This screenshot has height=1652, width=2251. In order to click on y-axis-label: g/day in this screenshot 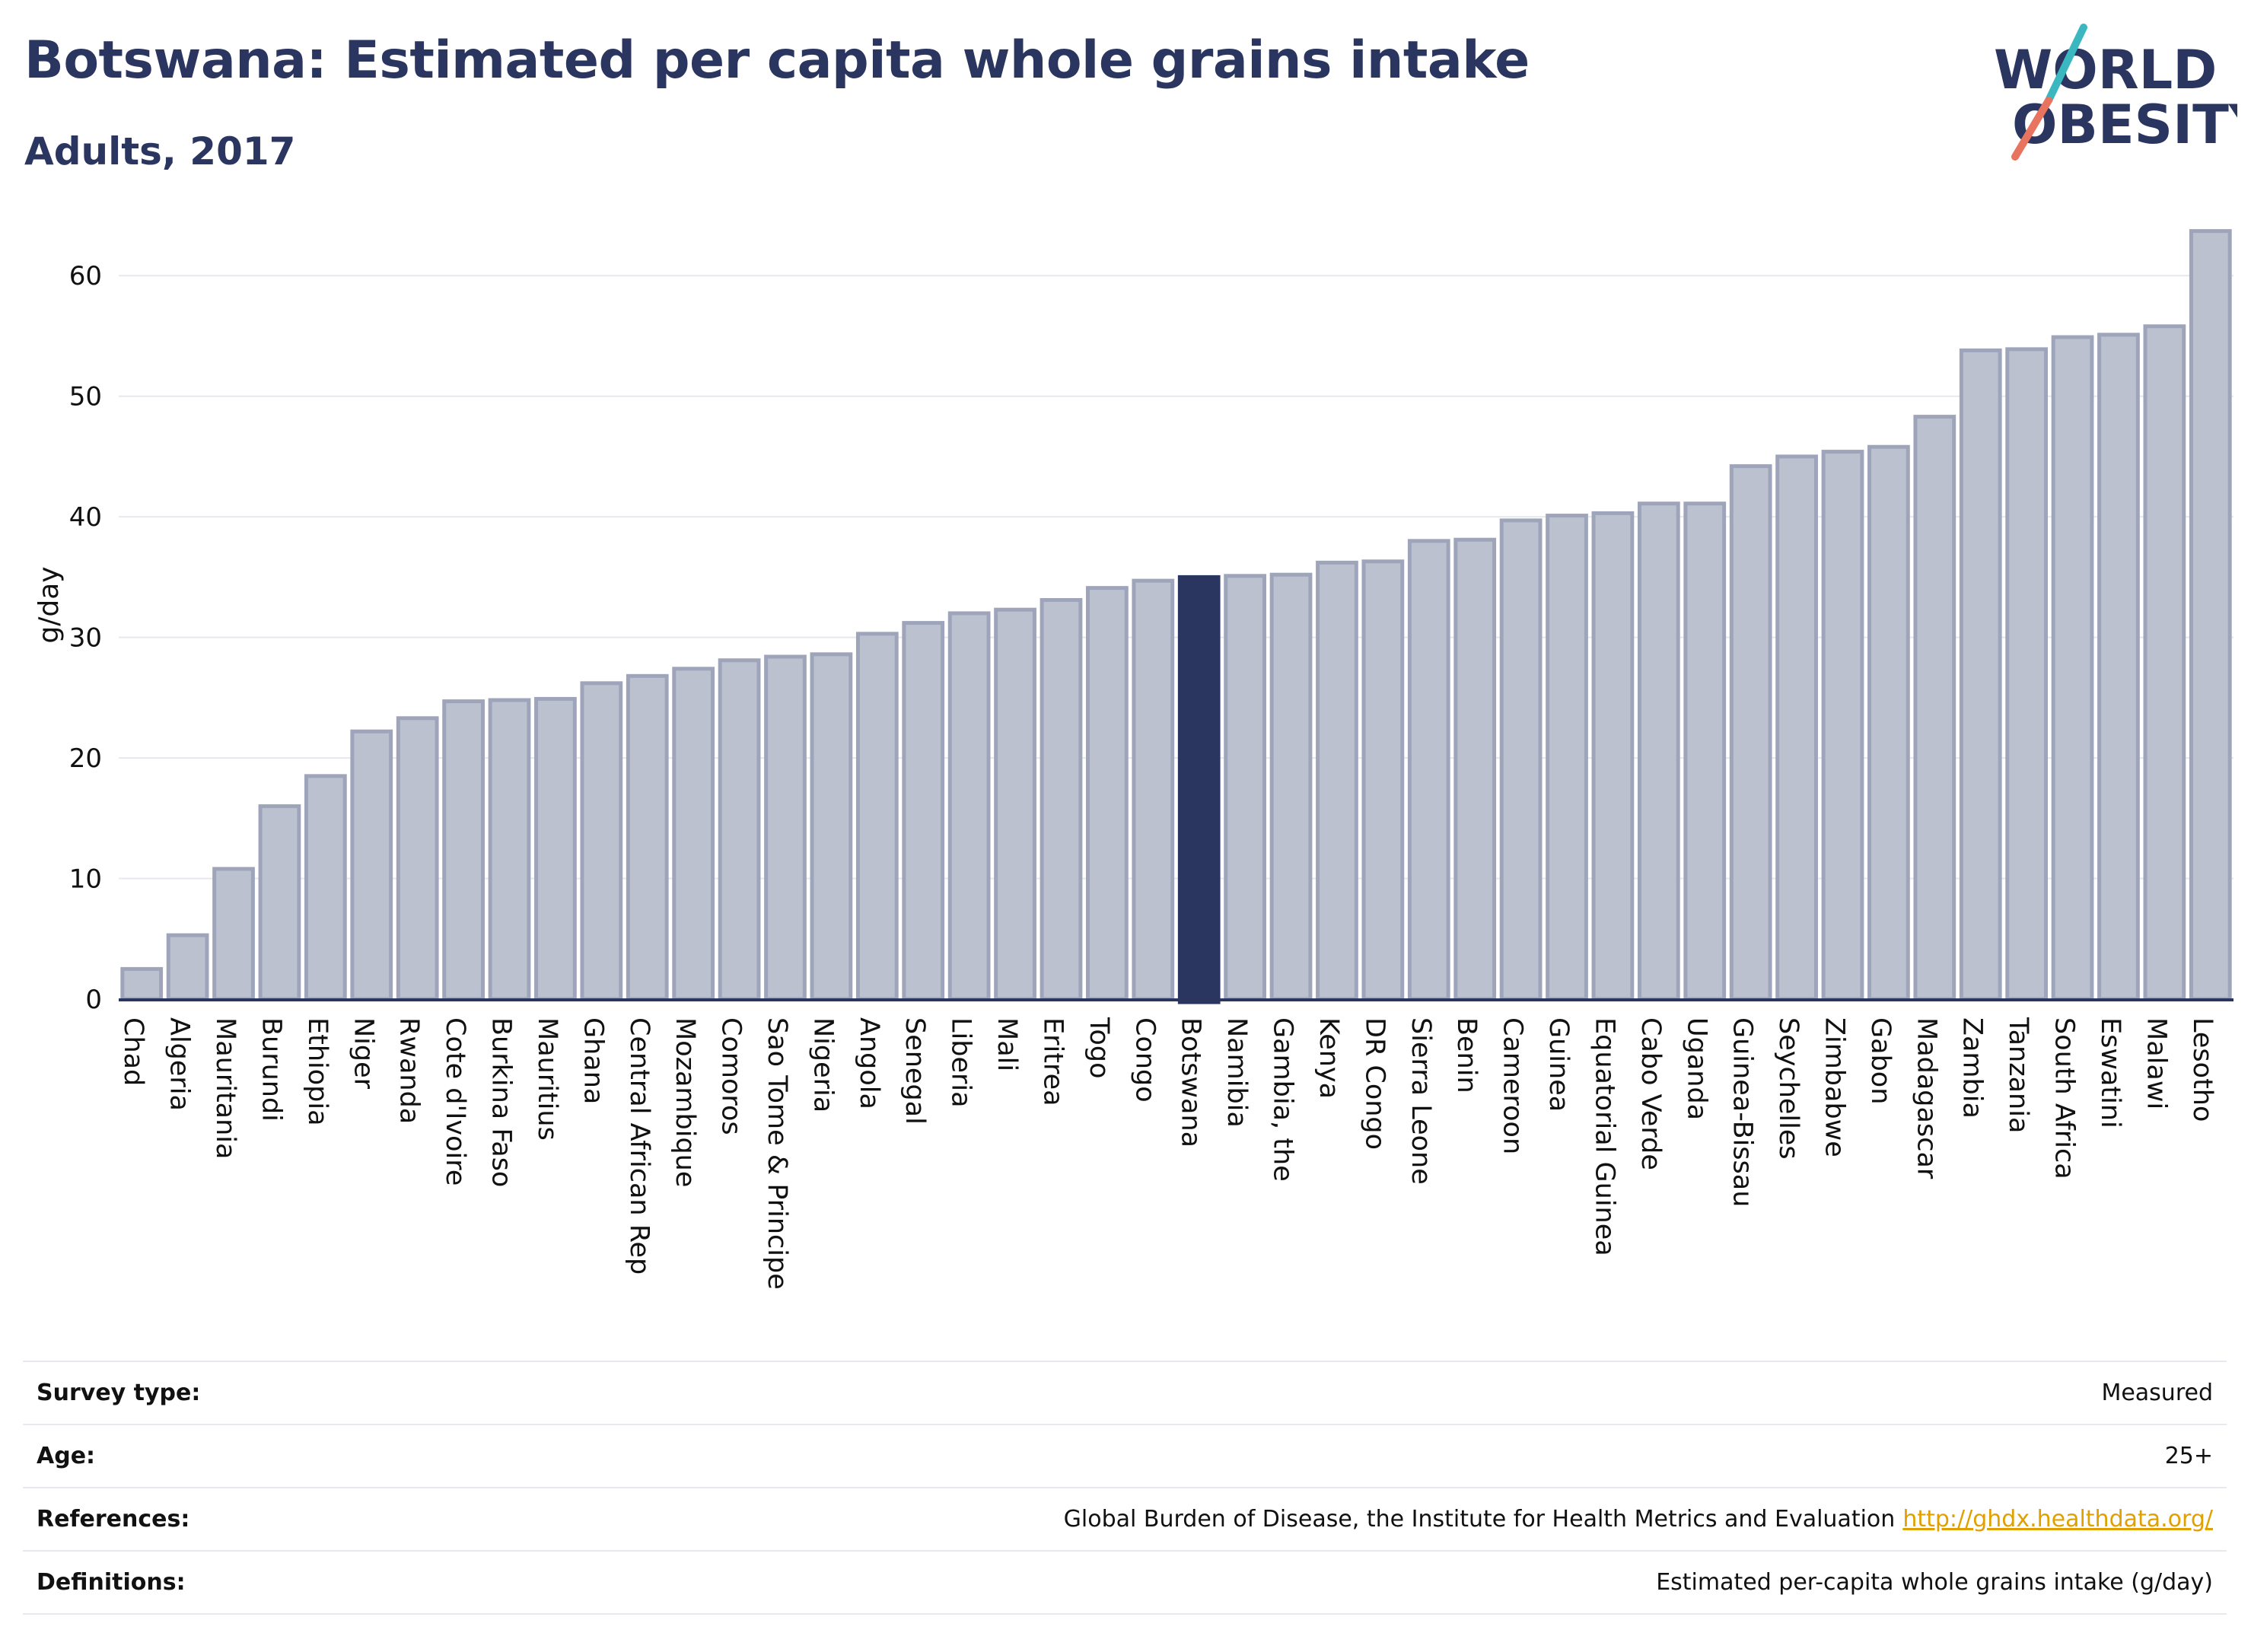, I will do `click(49, 604)`.